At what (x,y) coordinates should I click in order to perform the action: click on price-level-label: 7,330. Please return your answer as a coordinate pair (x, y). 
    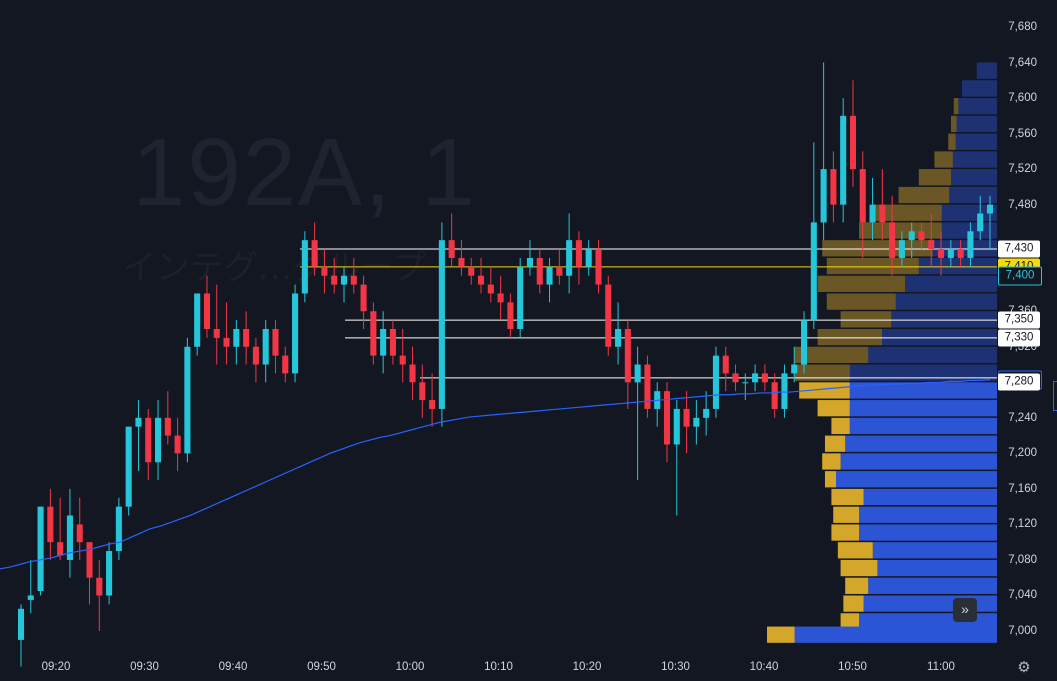
    Looking at the image, I should click on (1019, 338).